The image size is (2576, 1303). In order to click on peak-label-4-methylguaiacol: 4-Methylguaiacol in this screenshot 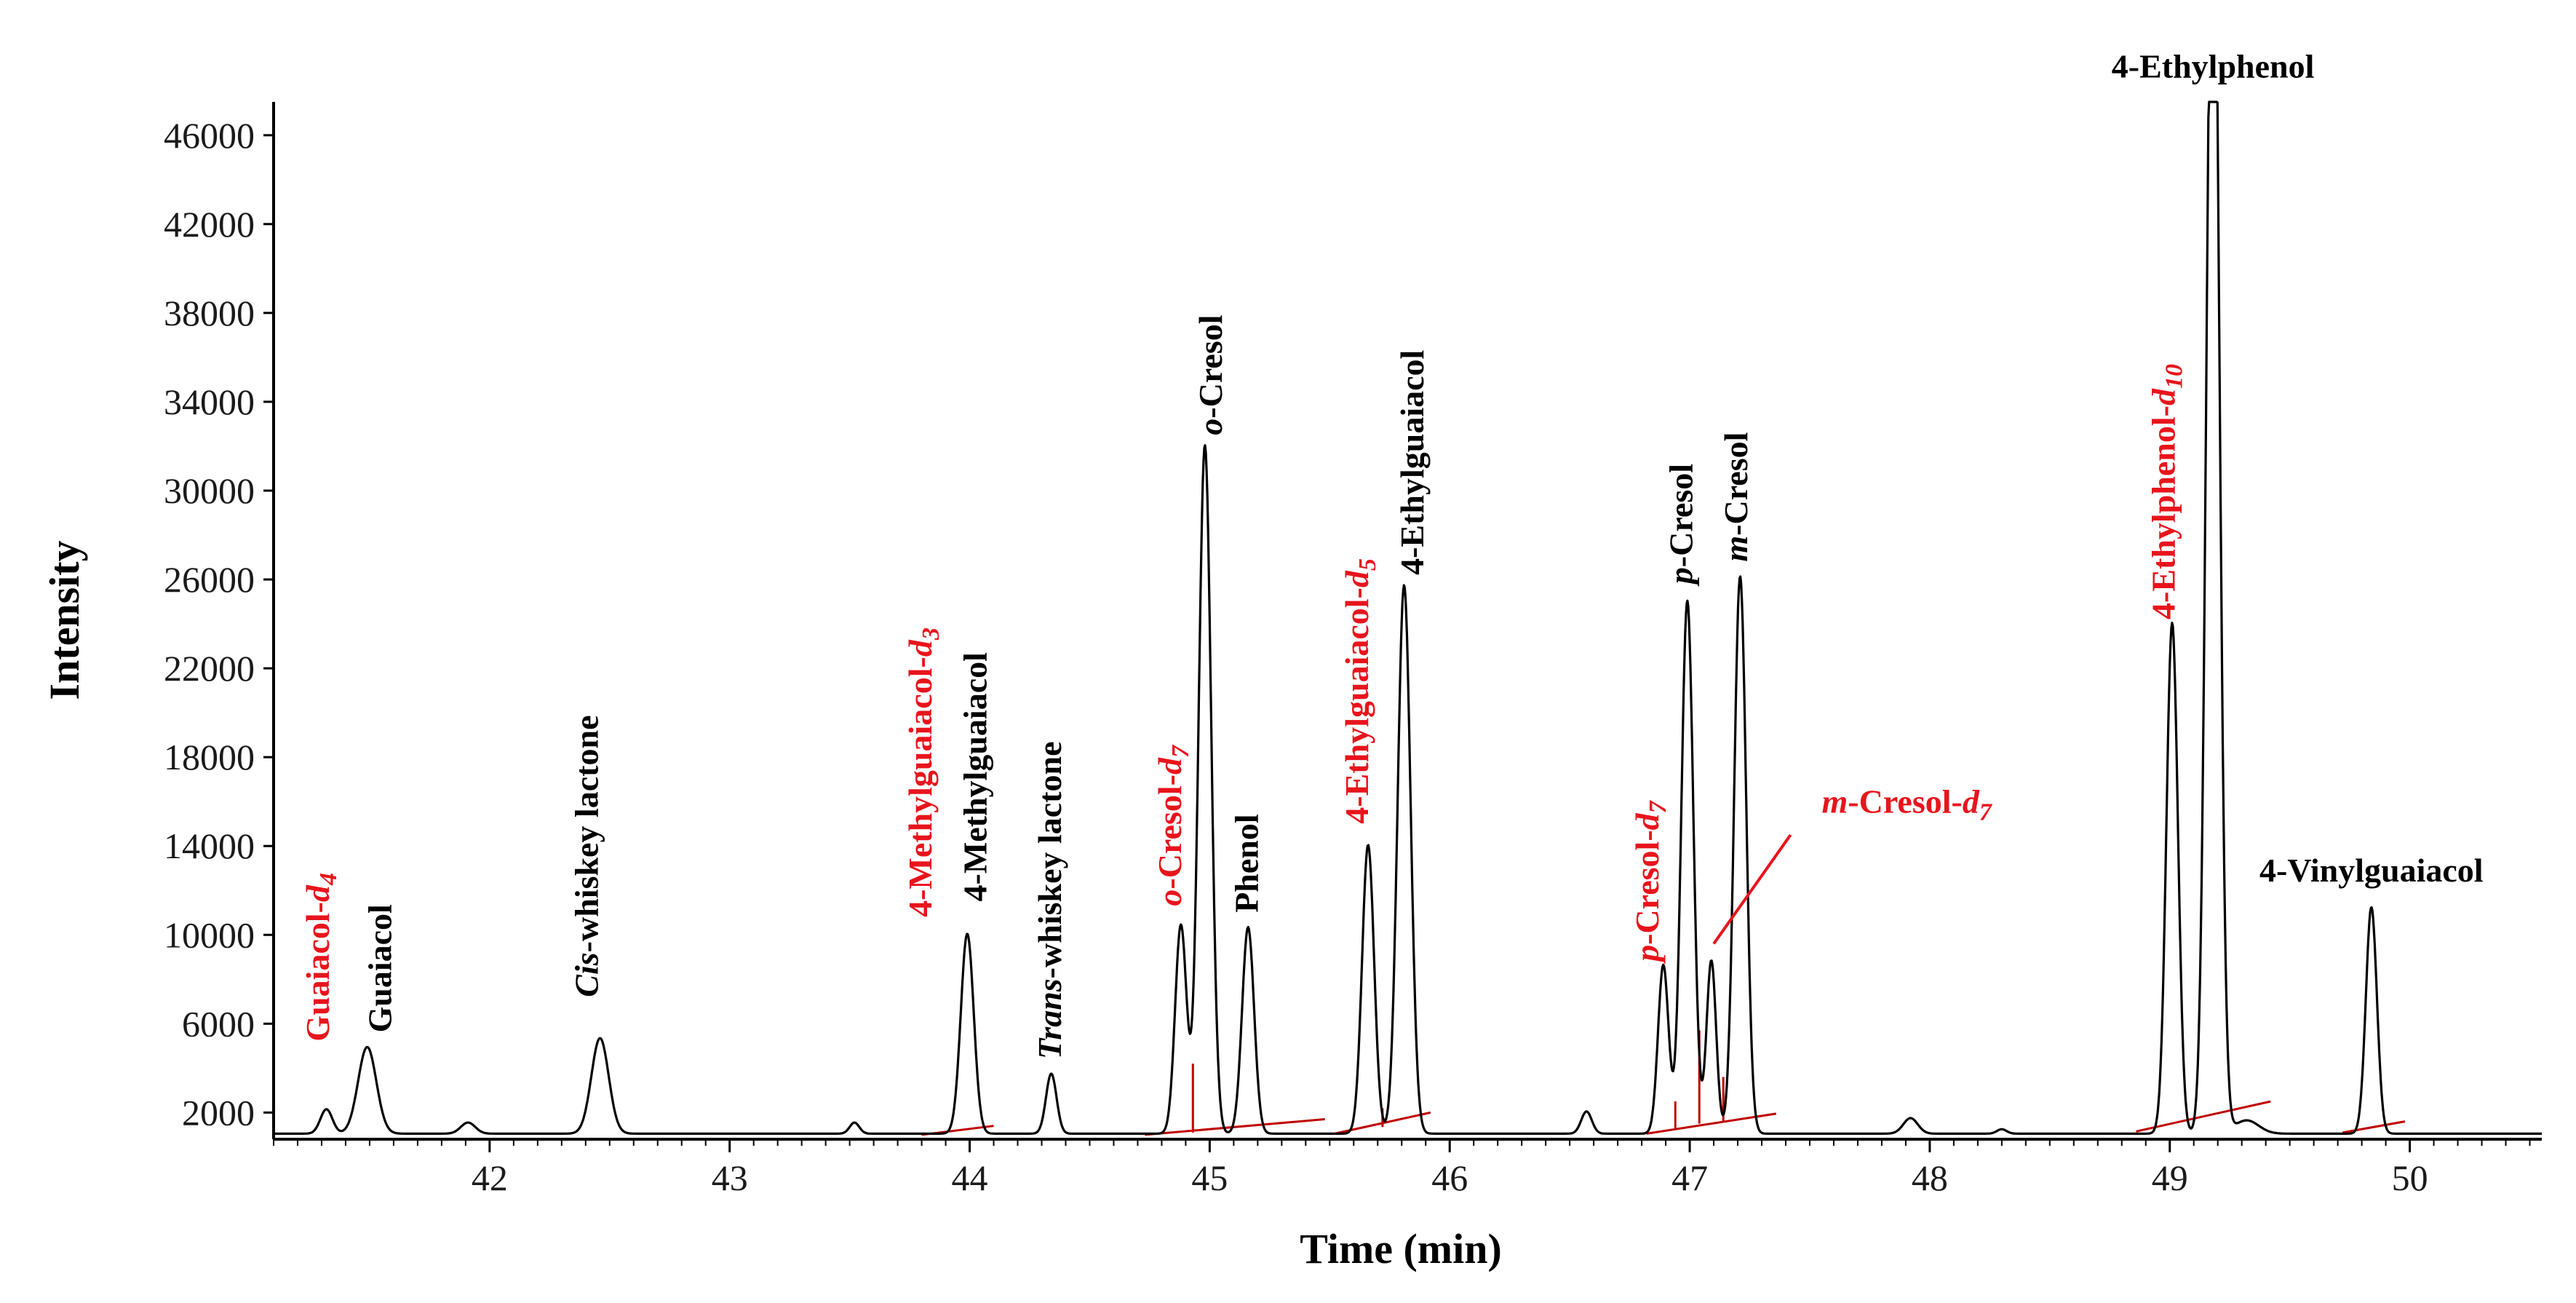, I will do `click(975, 776)`.